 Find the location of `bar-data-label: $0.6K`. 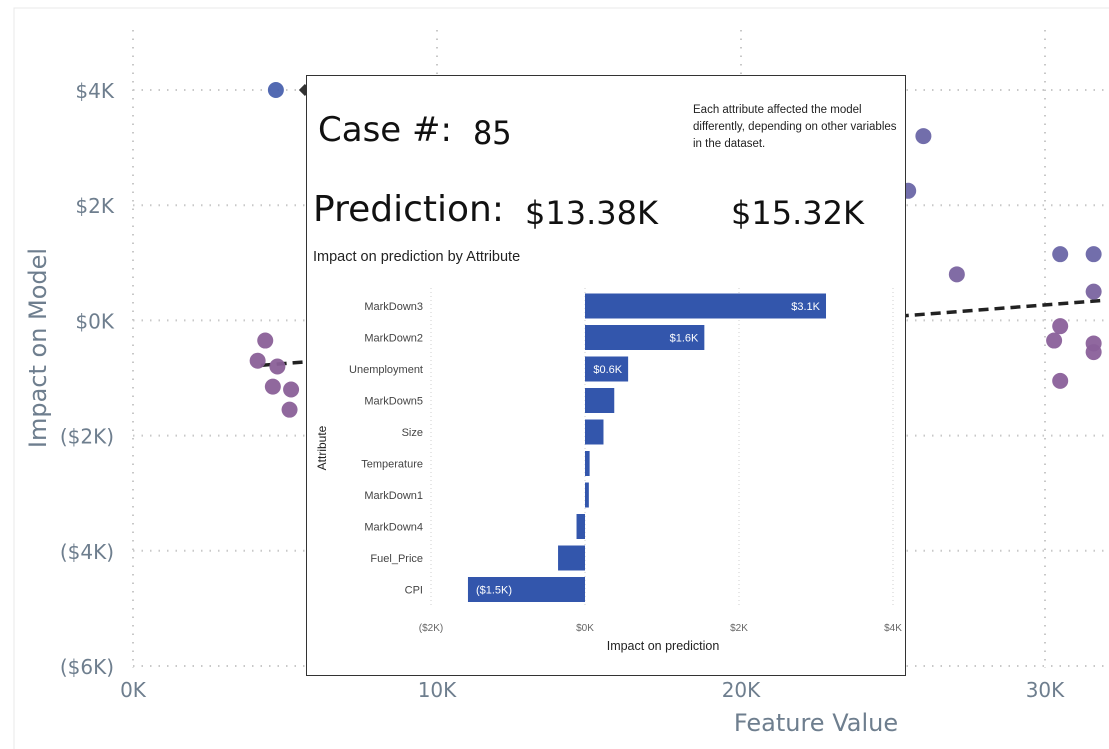

bar-data-label: $0.6K is located at coordinates (607, 370).